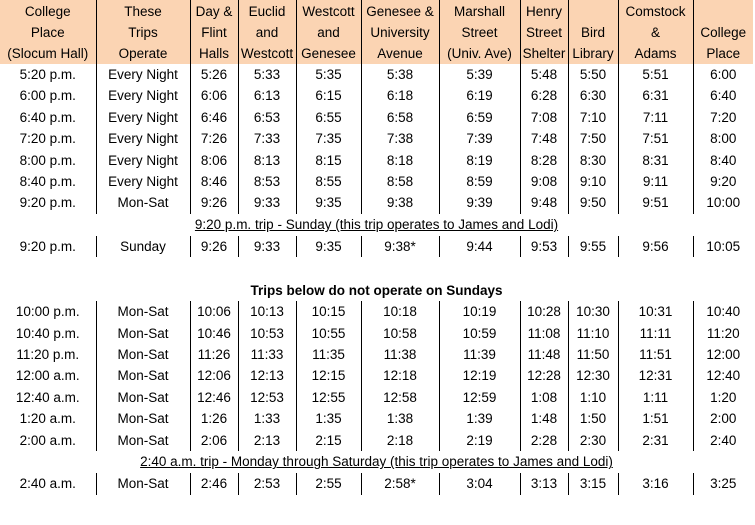  I want to click on stop-time-cell: 1:11, so click(655, 397).